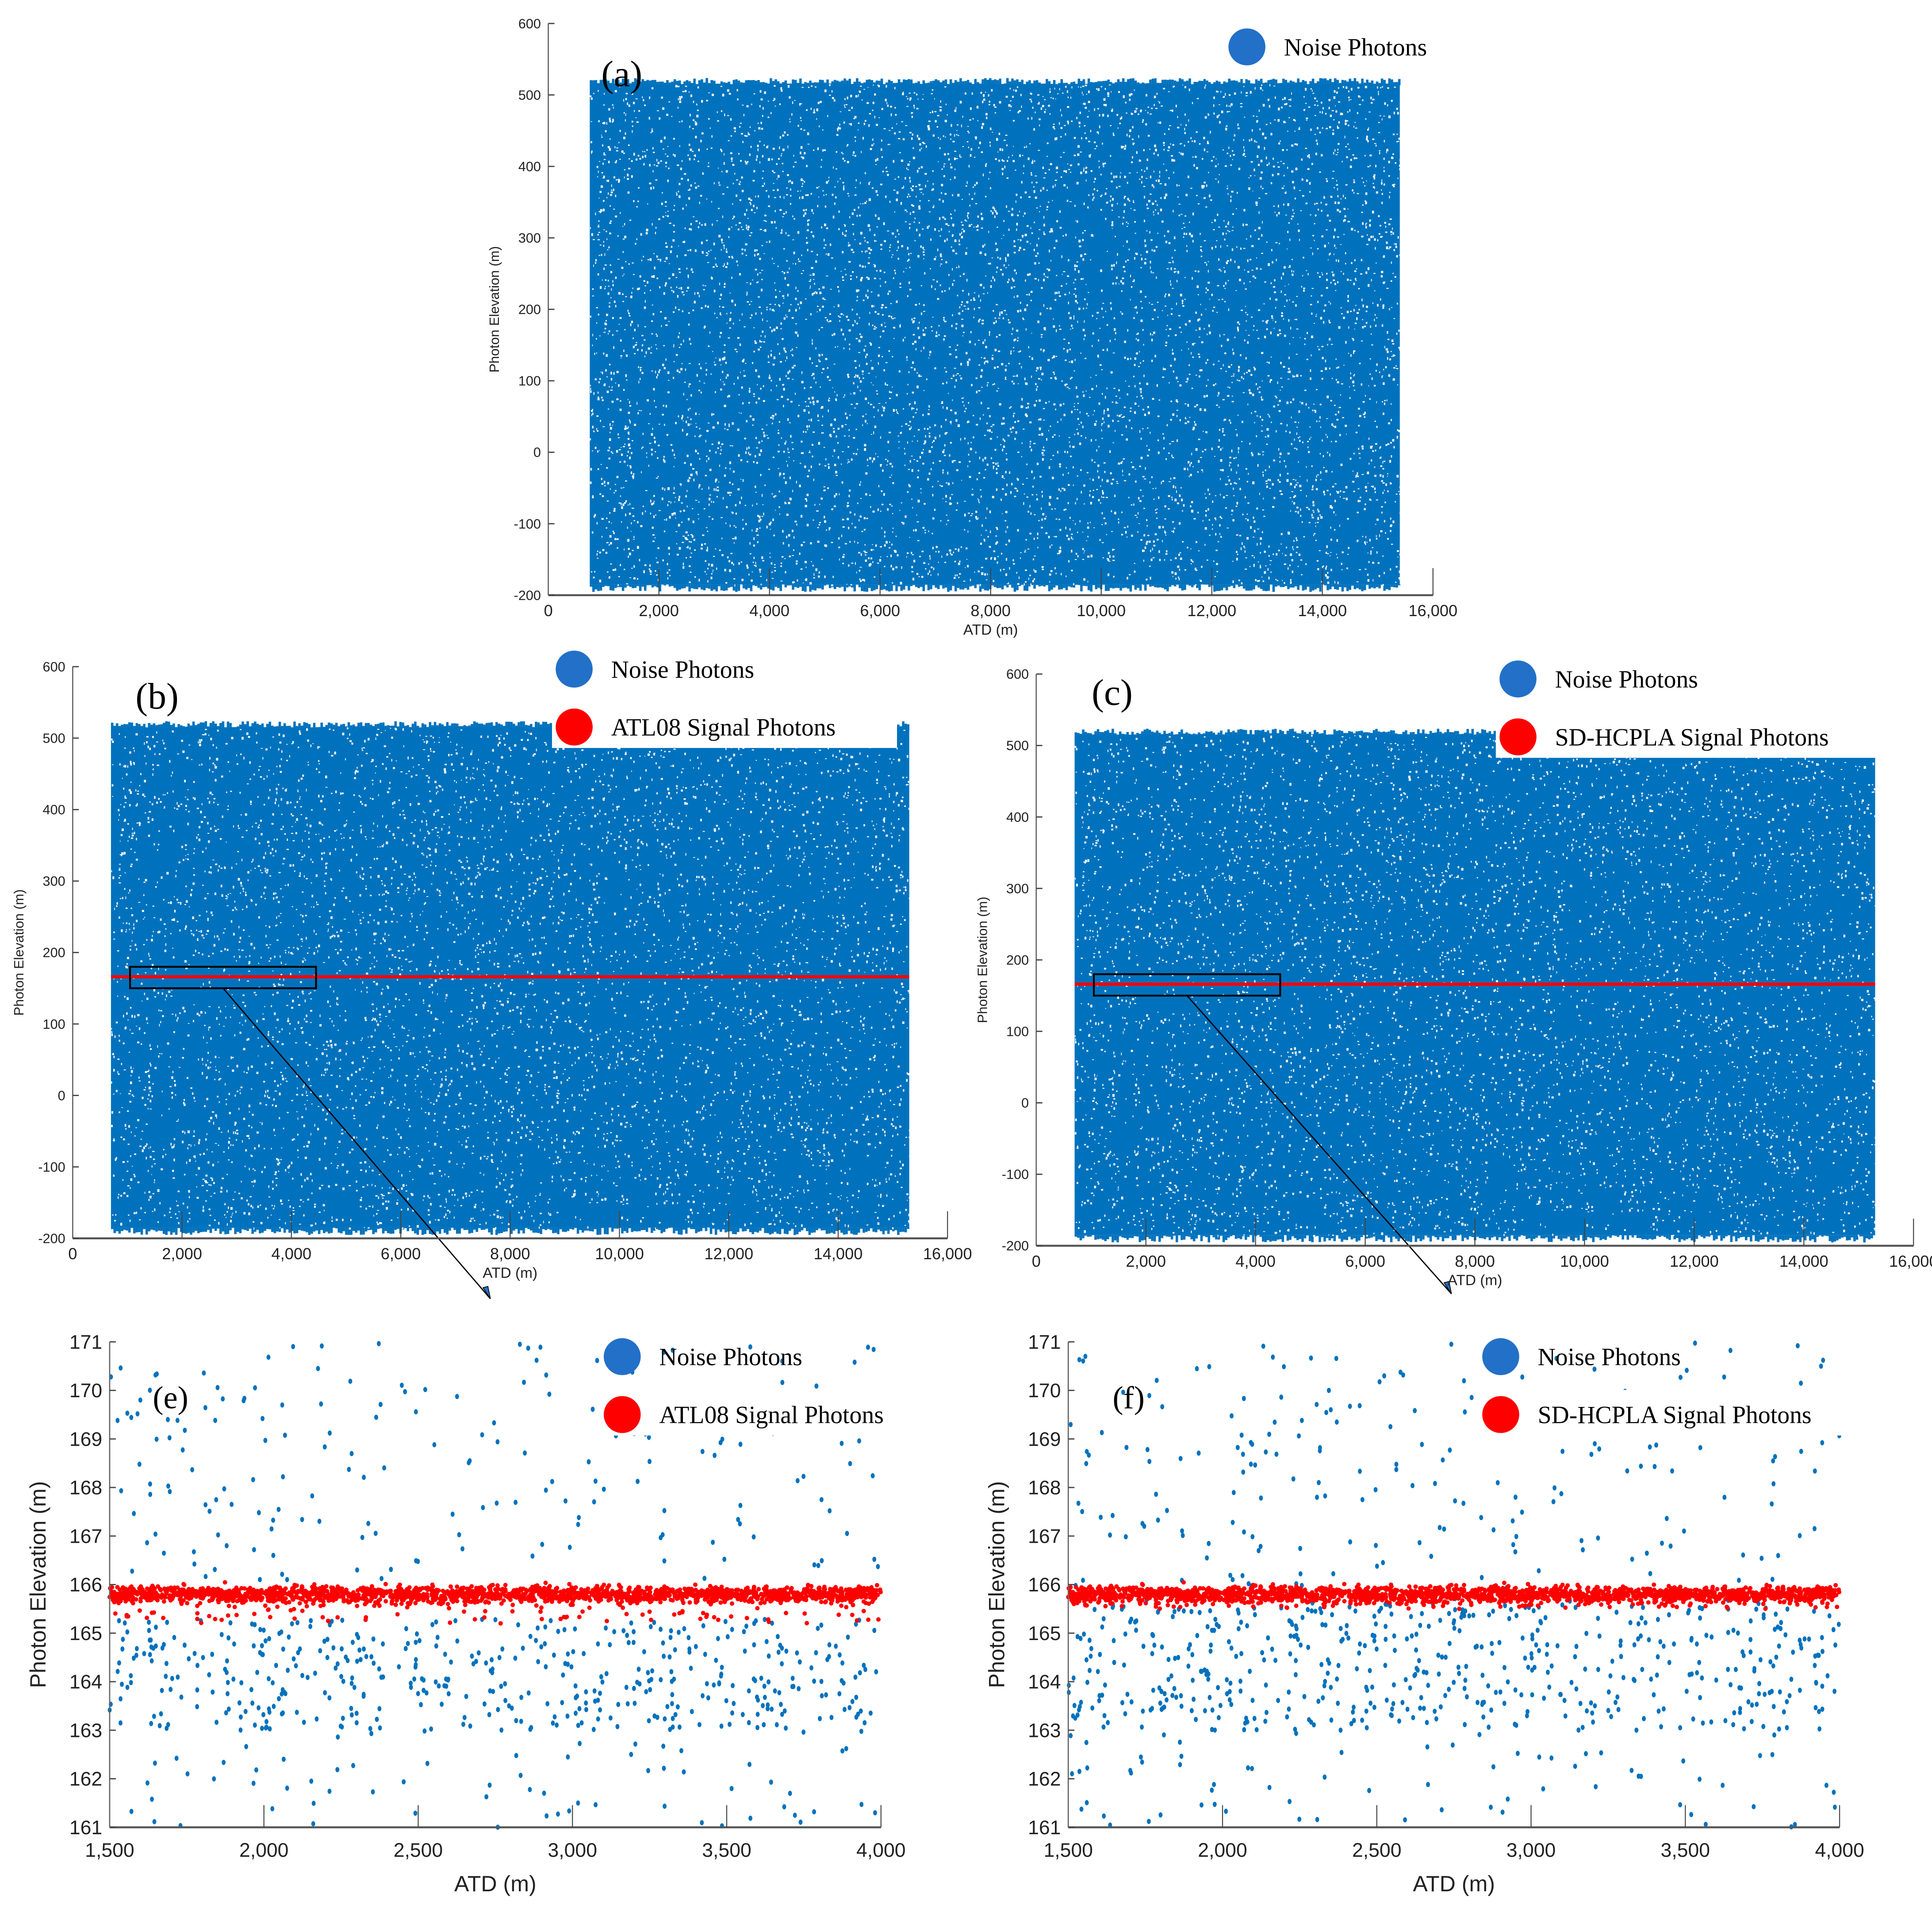  What do you see at coordinates (1128, 1397) in the screenshot?
I see `panel-label: (f)` at bounding box center [1128, 1397].